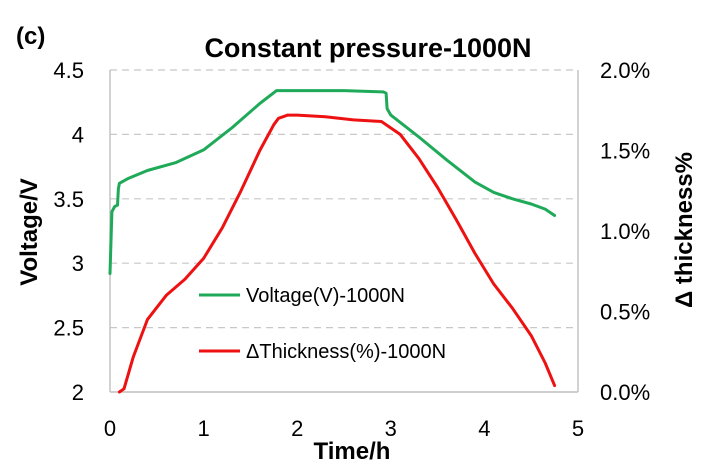 This screenshot has height=473, width=710. I want to click on x-tick-label: 0, so click(110, 428).